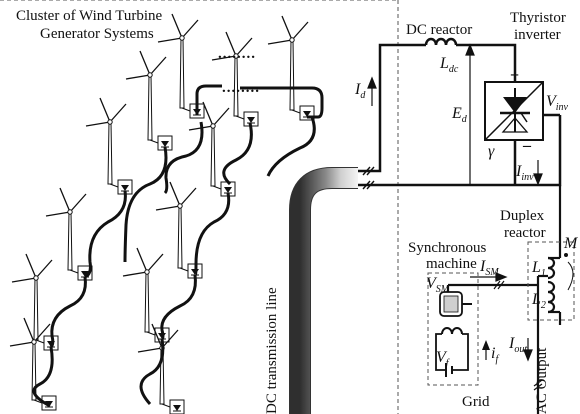  What do you see at coordinates (272, 350) in the screenshot?
I see `dc-transmission-line-label: DC transmission line` at bounding box center [272, 350].